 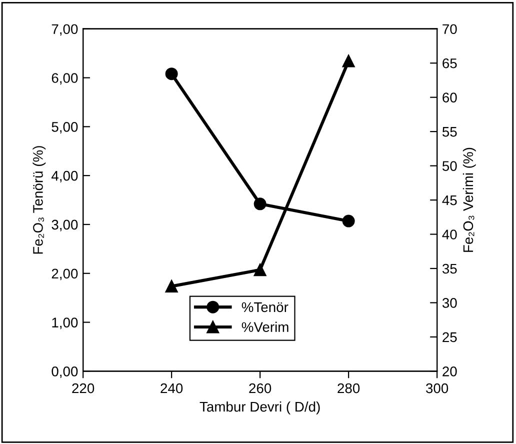 I want to click on legend-label: %Verim, so click(x=265, y=327).